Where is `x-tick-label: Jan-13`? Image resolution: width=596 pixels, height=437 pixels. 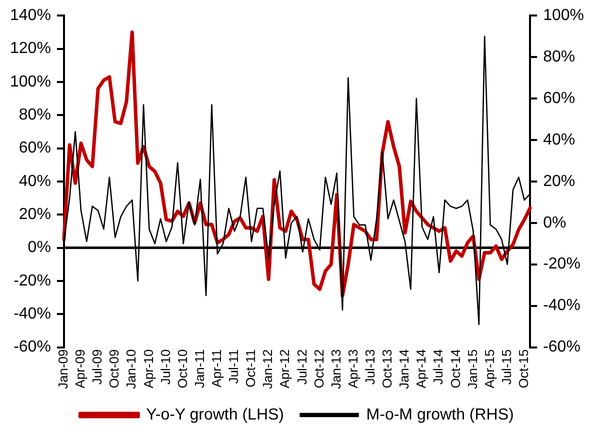
x-tick-label: Jan-13 is located at coordinates (336, 369).